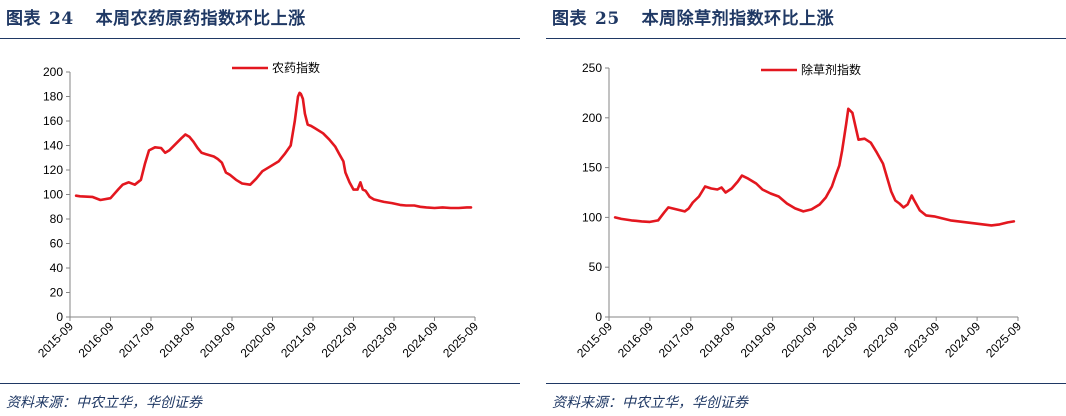 This screenshot has width=1066, height=416. I want to click on figure-number: 25, so click(607, 19).